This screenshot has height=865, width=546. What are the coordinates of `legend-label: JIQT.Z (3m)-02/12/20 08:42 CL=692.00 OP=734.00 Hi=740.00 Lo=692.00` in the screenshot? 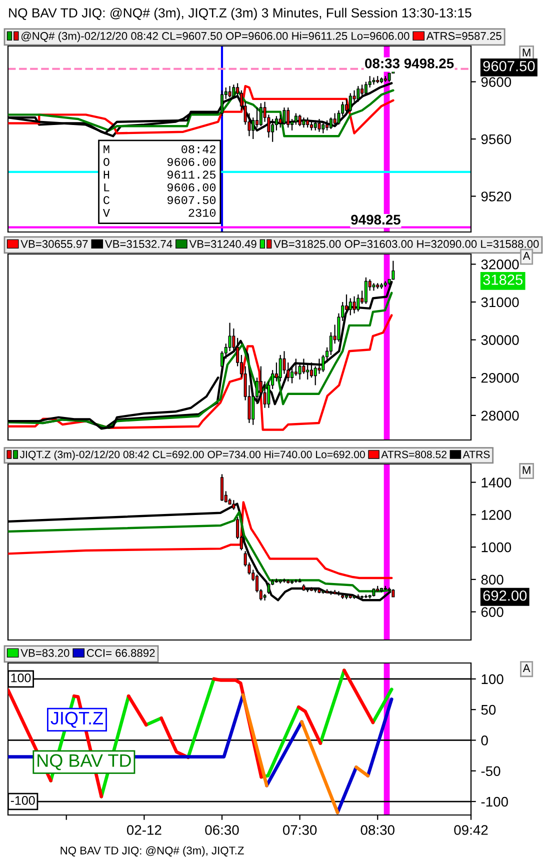 It's located at (192, 455).